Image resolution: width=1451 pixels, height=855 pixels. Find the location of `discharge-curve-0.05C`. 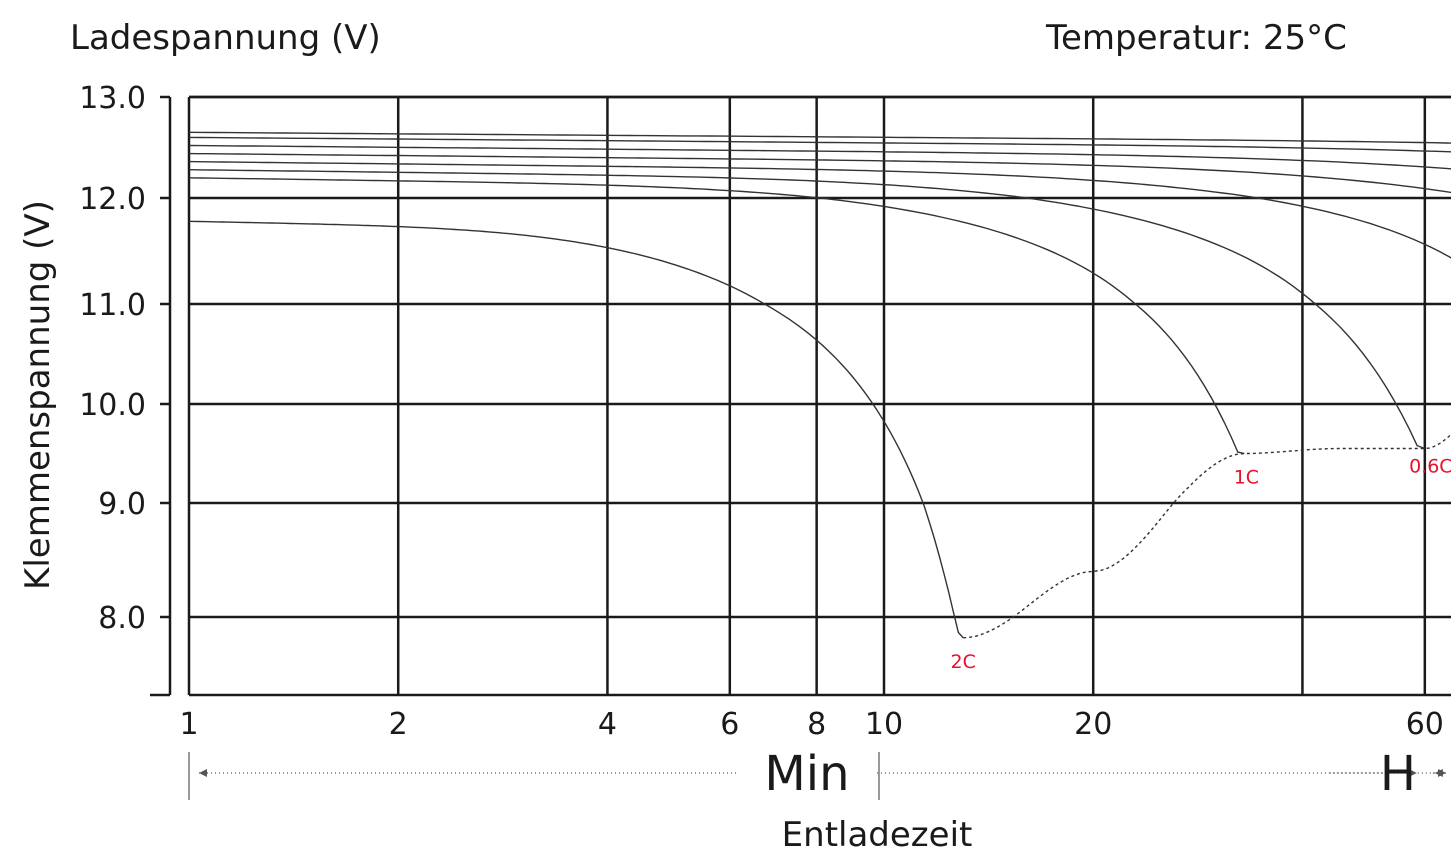

discharge-curve-0.05C is located at coordinates (819, 137).